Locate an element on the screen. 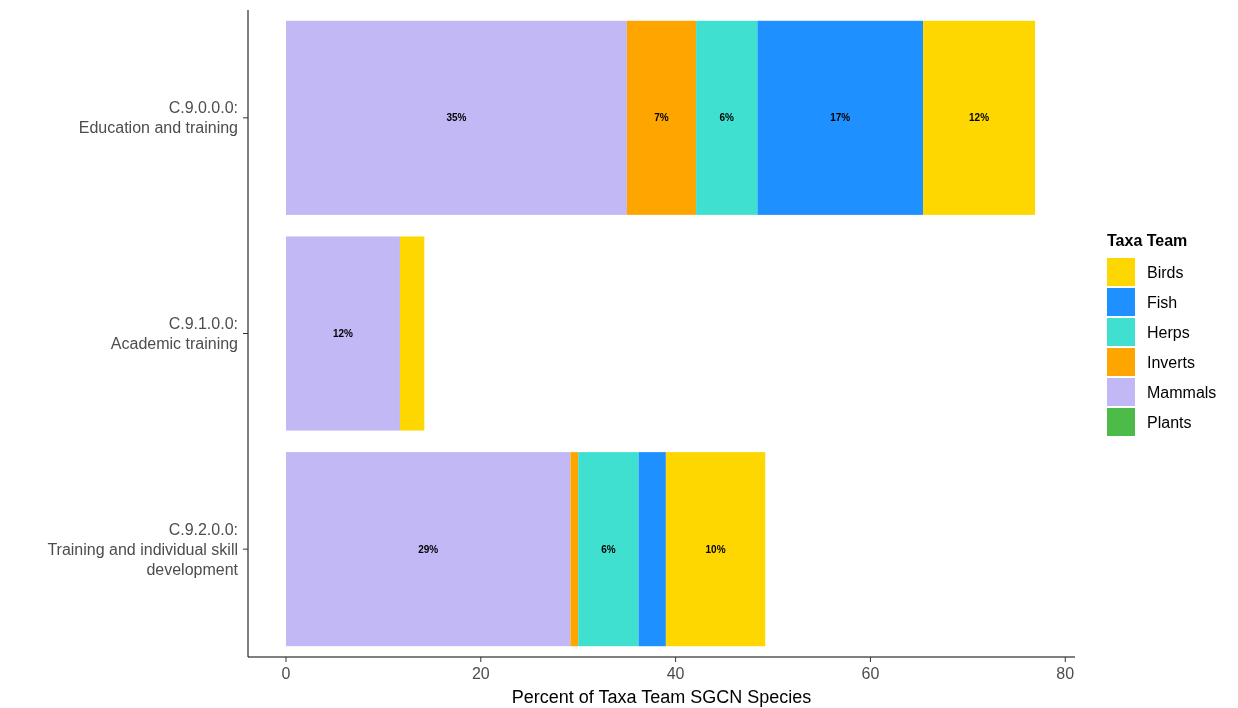 The width and height of the screenshot is (1238, 708). data-label: 35% is located at coordinates (456, 118).